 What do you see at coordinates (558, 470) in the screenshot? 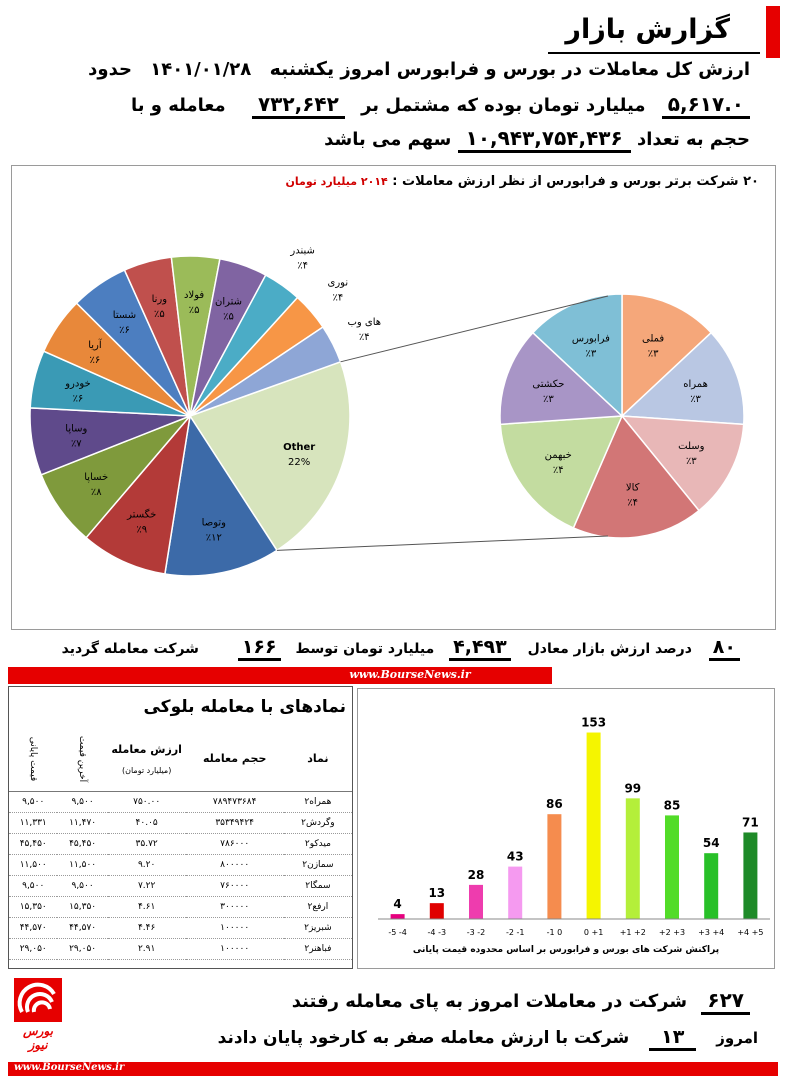
I see `other-pie-pct-4: ٪۴` at bounding box center [558, 470].